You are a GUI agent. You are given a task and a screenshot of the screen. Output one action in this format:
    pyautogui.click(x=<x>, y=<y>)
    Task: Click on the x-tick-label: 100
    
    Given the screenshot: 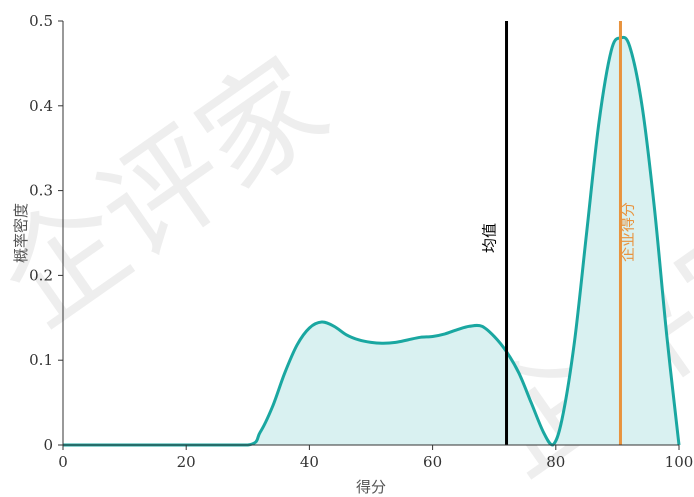 What is the action you would take?
    pyautogui.click(x=679, y=462)
    